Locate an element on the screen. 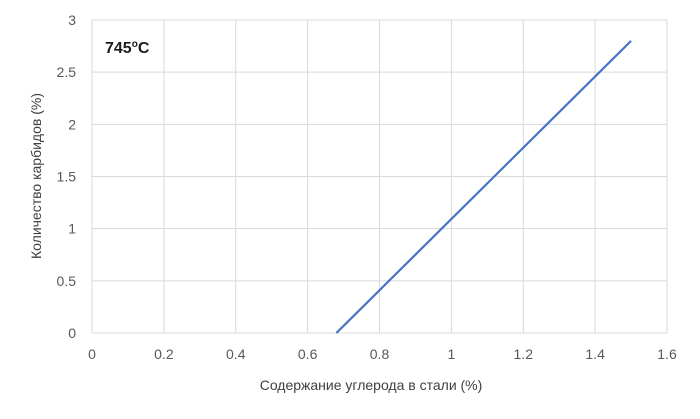 Image resolution: width=700 pixels, height=419 pixels. x-tick-label: 0.6 is located at coordinates (308, 354).